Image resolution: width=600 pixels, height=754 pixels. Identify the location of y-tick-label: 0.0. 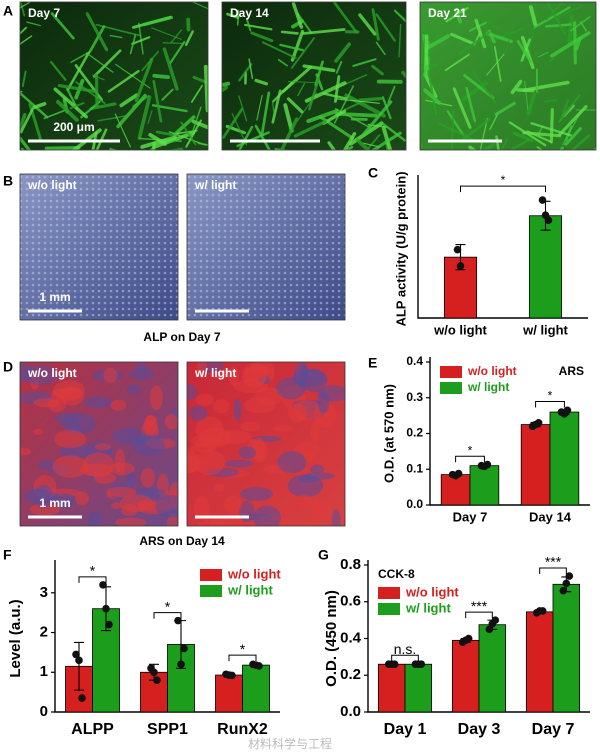
(350, 711).